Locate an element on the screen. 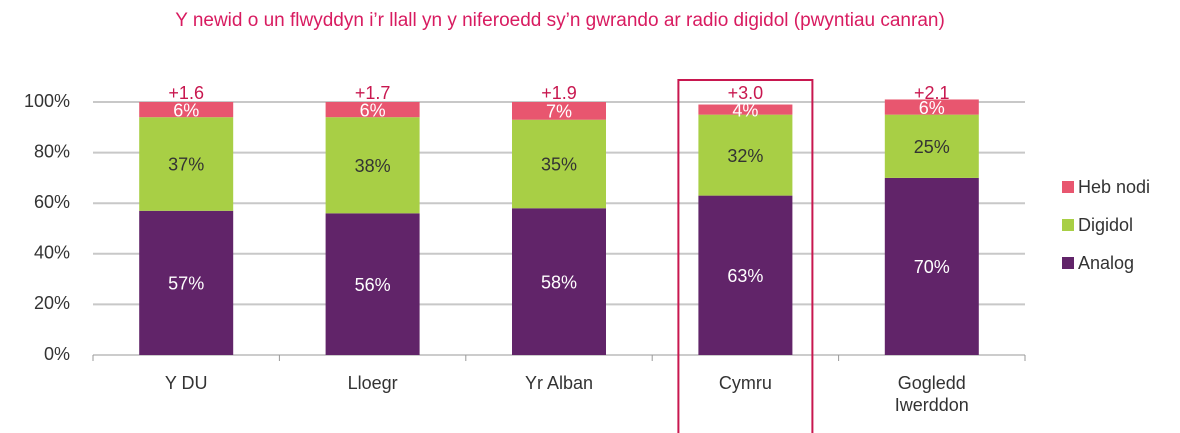  data-label: 4% is located at coordinates (745, 110).